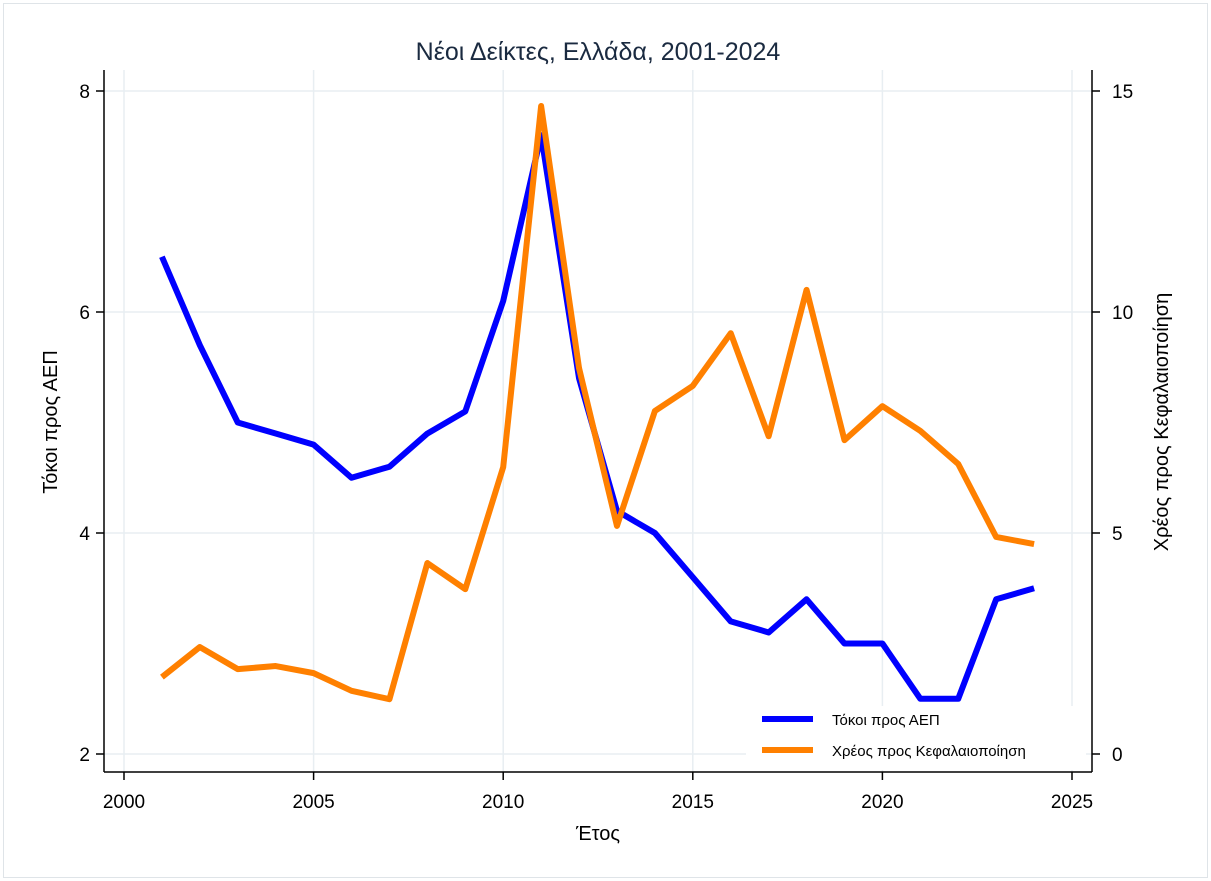 The width and height of the screenshot is (1211, 881). I want to click on x-tick-label: 2005, so click(313, 802).